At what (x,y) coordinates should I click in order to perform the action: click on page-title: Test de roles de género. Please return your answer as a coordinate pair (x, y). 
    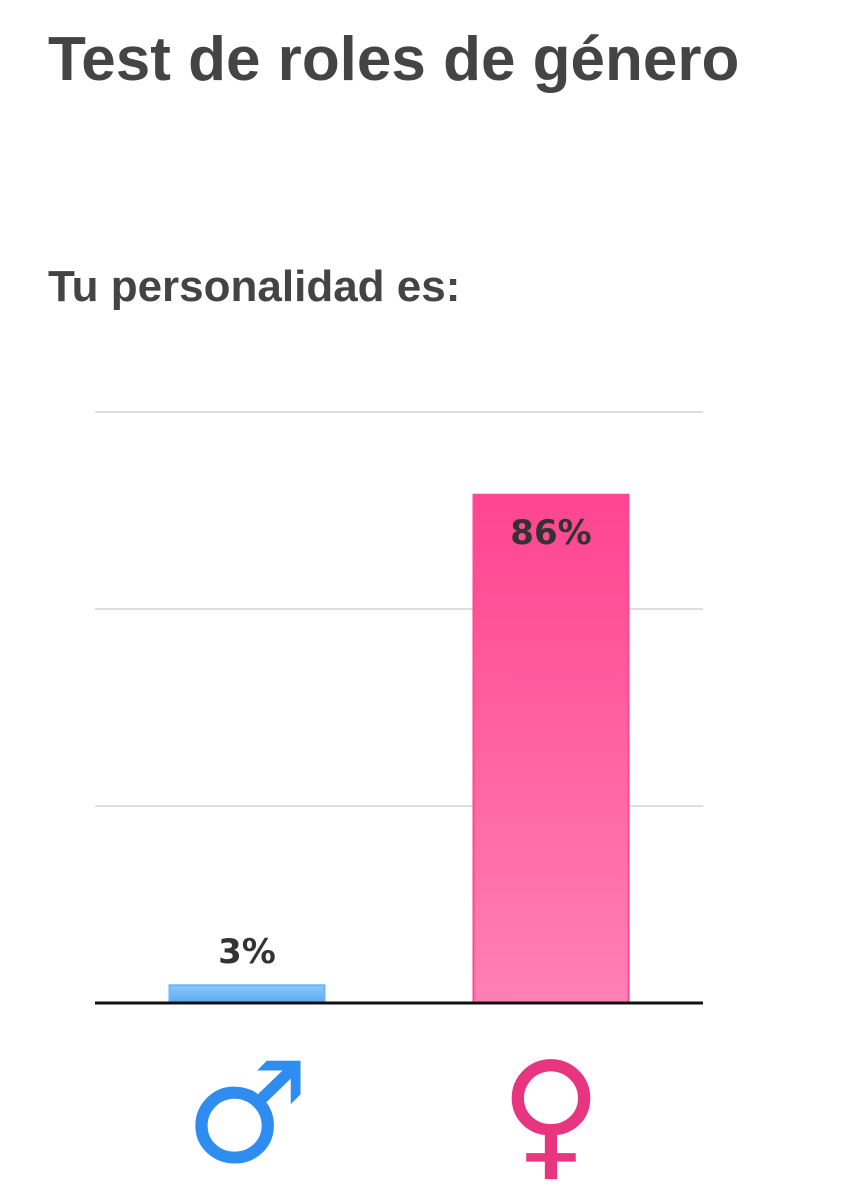
    Looking at the image, I should click on (394, 59).